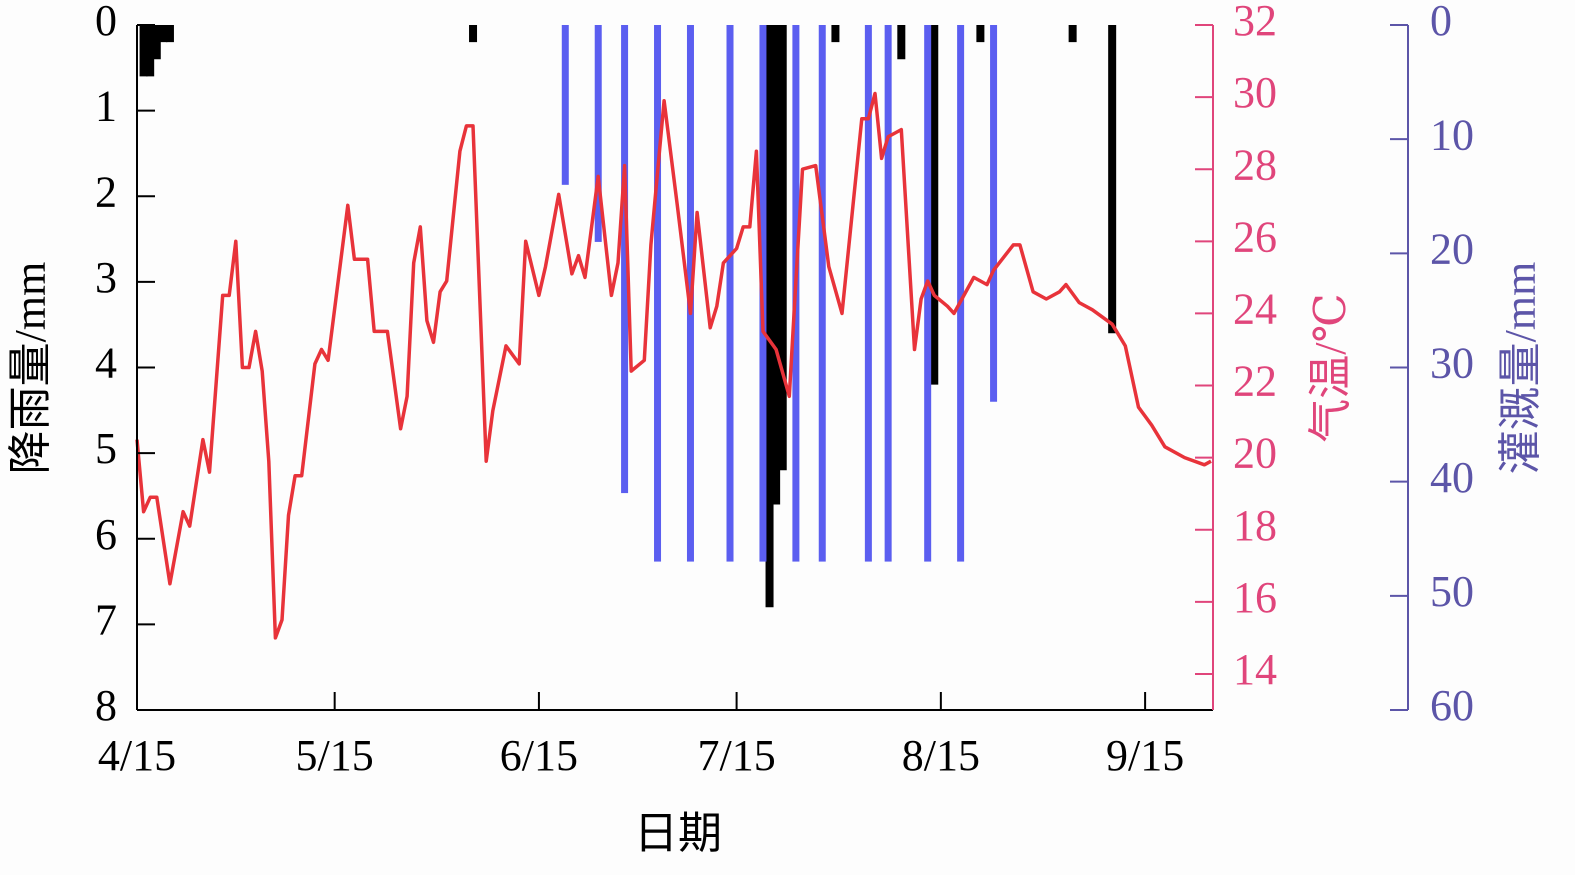 Image resolution: width=1575 pixels, height=875 pixels. Describe the element at coordinates (1255, 597) in the screenshot. I see `y2-tick-label: 16` at that location.